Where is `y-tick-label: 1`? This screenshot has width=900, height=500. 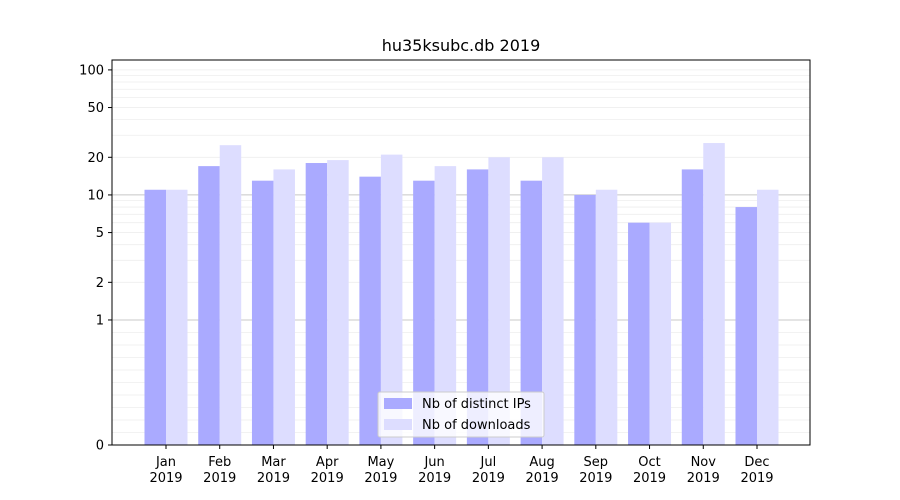 y-tick-label: 1 is located at coordinates (100, 320).